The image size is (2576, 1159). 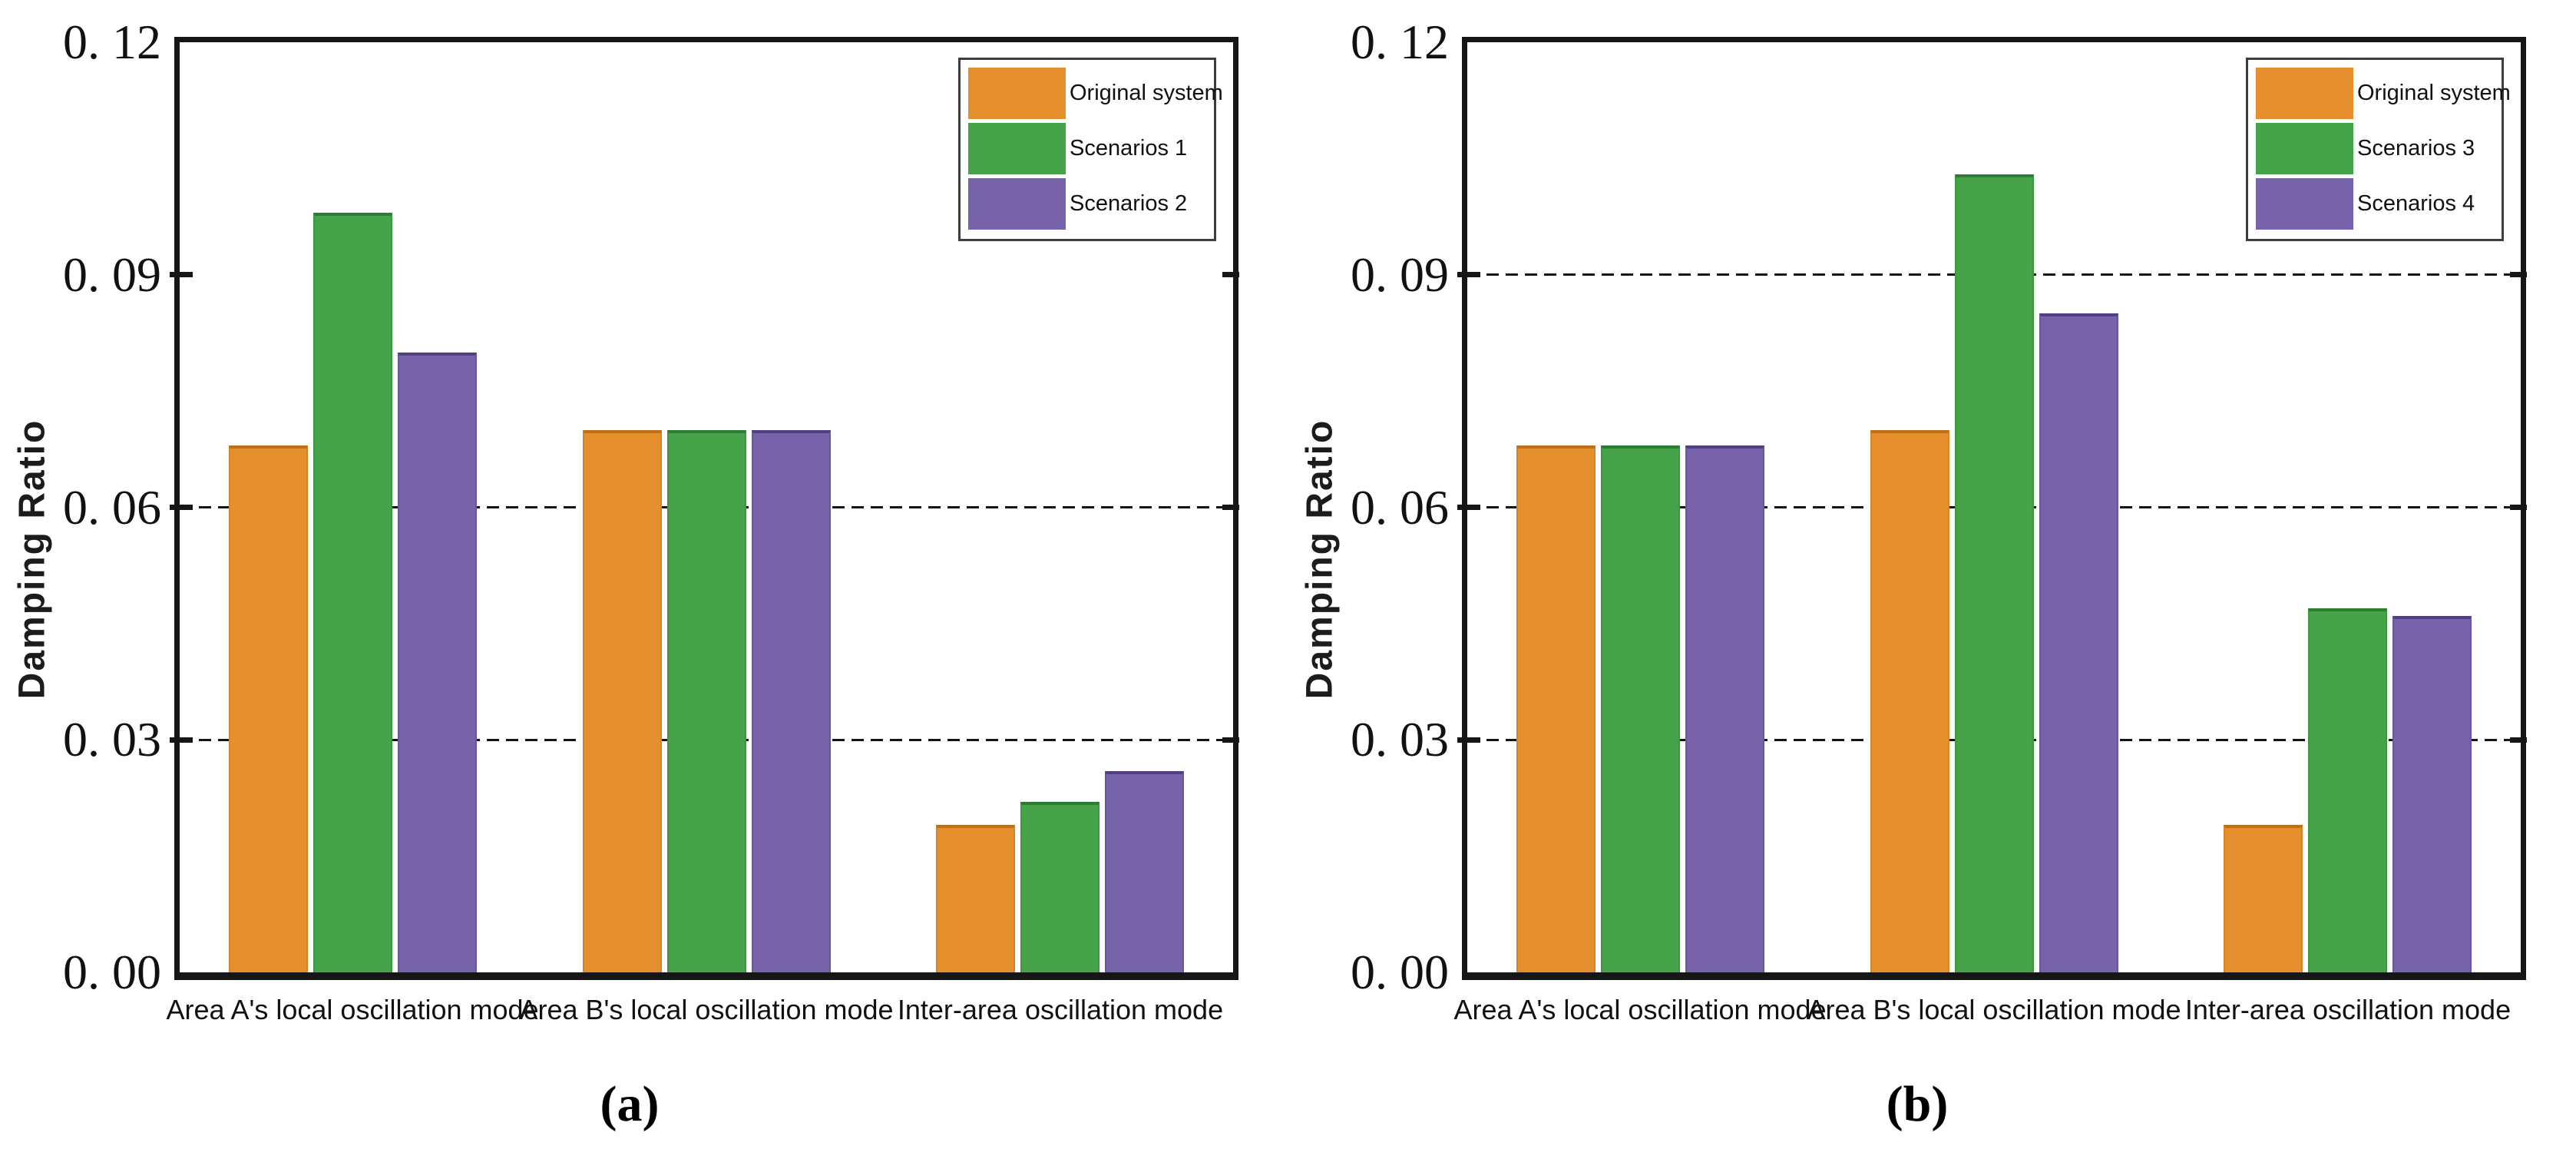 What do you see at coordinates (2416, 204) in the screenshot?
I see `legend-label: Scenarios 4` at bounding box center [2416, 204].